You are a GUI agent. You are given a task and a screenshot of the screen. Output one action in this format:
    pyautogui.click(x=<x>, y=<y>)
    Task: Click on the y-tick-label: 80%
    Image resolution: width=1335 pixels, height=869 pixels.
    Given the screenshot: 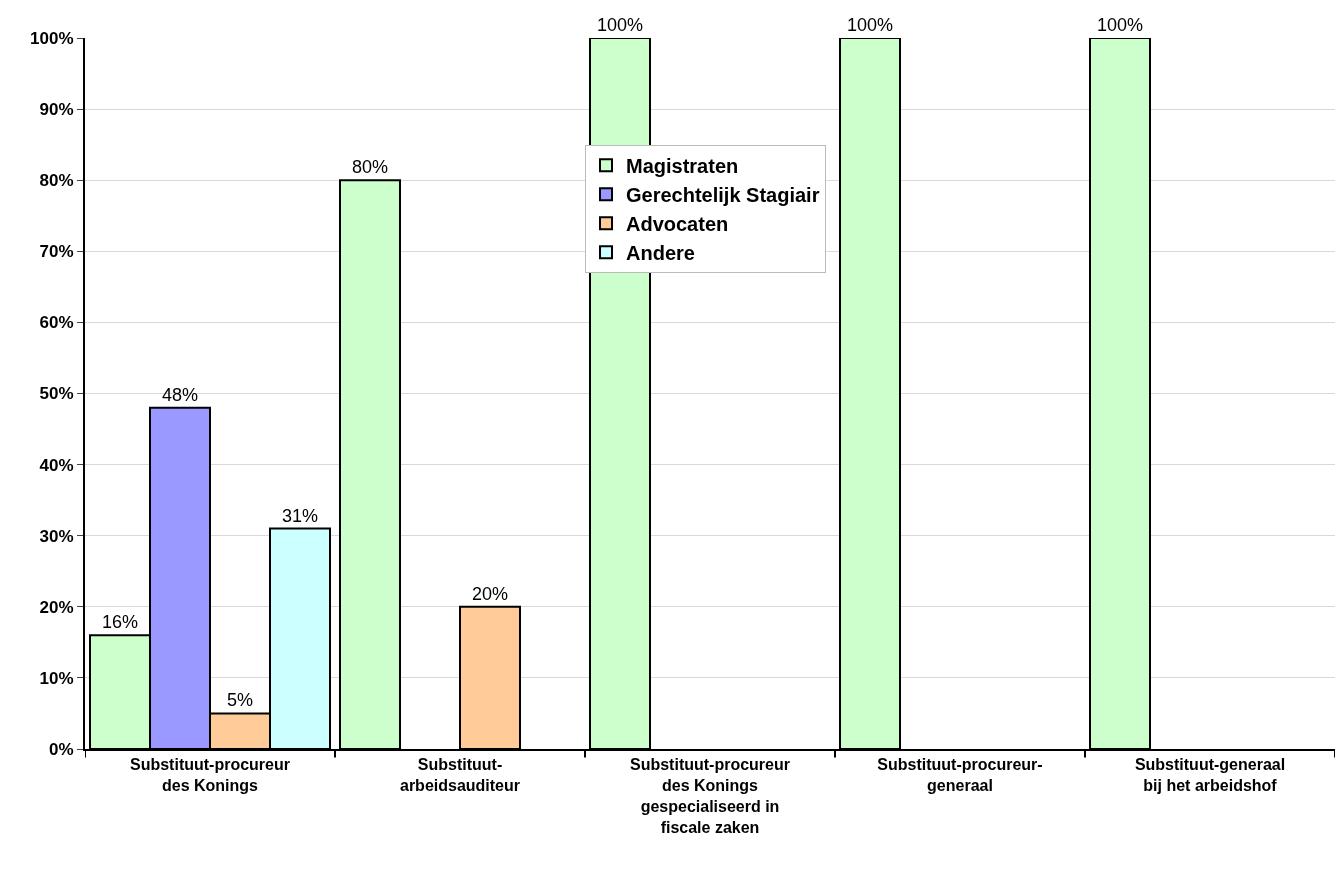 What is the action you would take?
    pyautogui.click(x=56, y=181)
    